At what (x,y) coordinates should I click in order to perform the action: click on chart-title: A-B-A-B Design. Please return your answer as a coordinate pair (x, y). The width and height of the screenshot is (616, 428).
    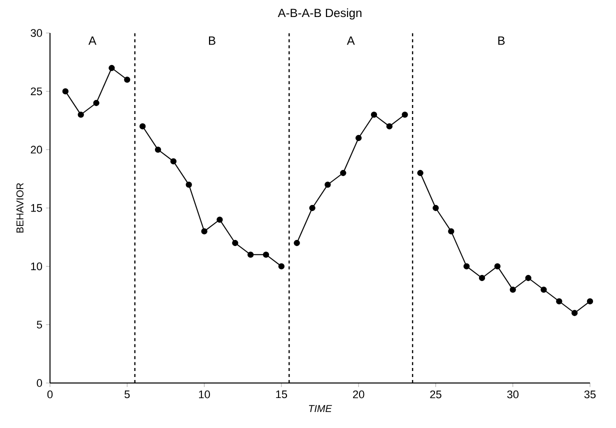
    Looking at the image, I should click on (320, 14).